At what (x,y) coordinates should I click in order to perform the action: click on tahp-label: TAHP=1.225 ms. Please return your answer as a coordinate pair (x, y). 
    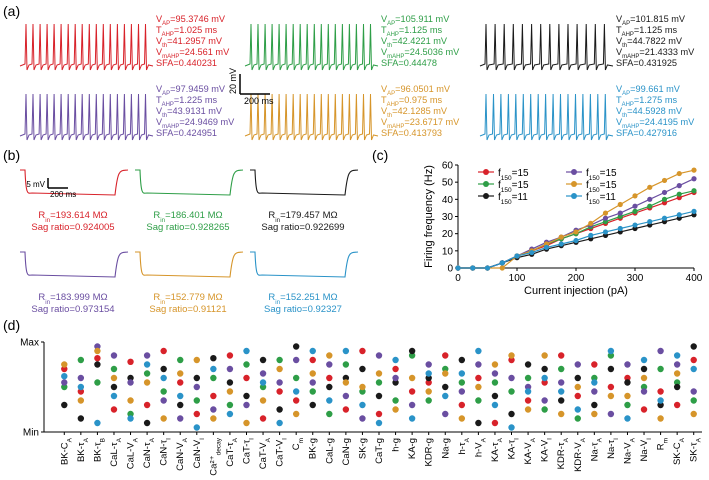
    Looking at the image, I should click on (186, 101).